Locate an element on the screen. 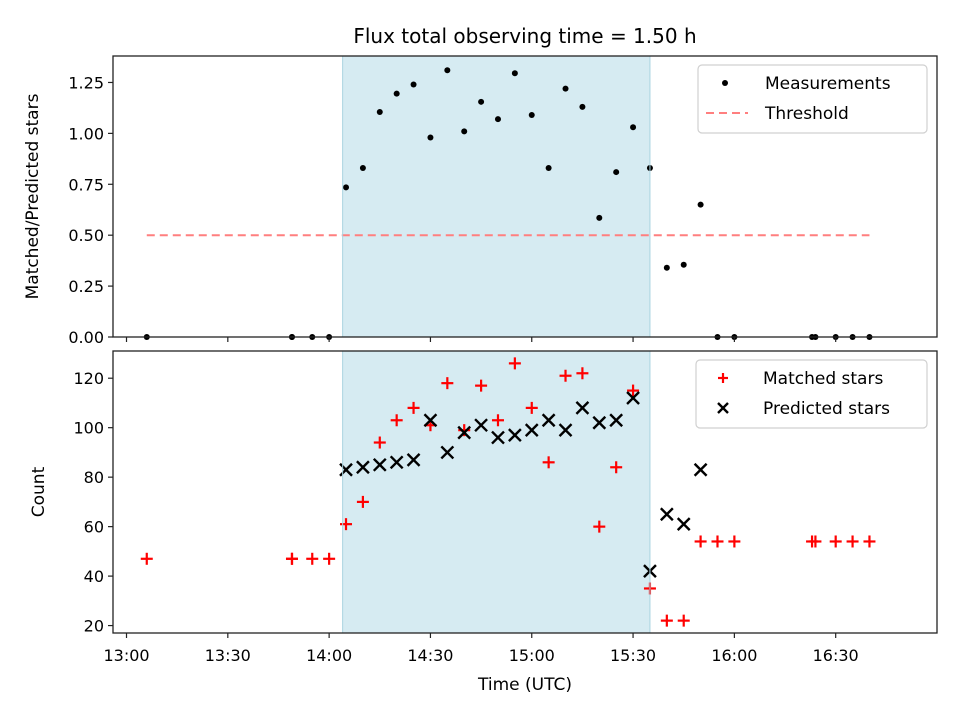 Image resolution: width=960 pixels, height=720 pixels. count-legend: Matched stars Predicted stars is located at coordinates (811, 394).